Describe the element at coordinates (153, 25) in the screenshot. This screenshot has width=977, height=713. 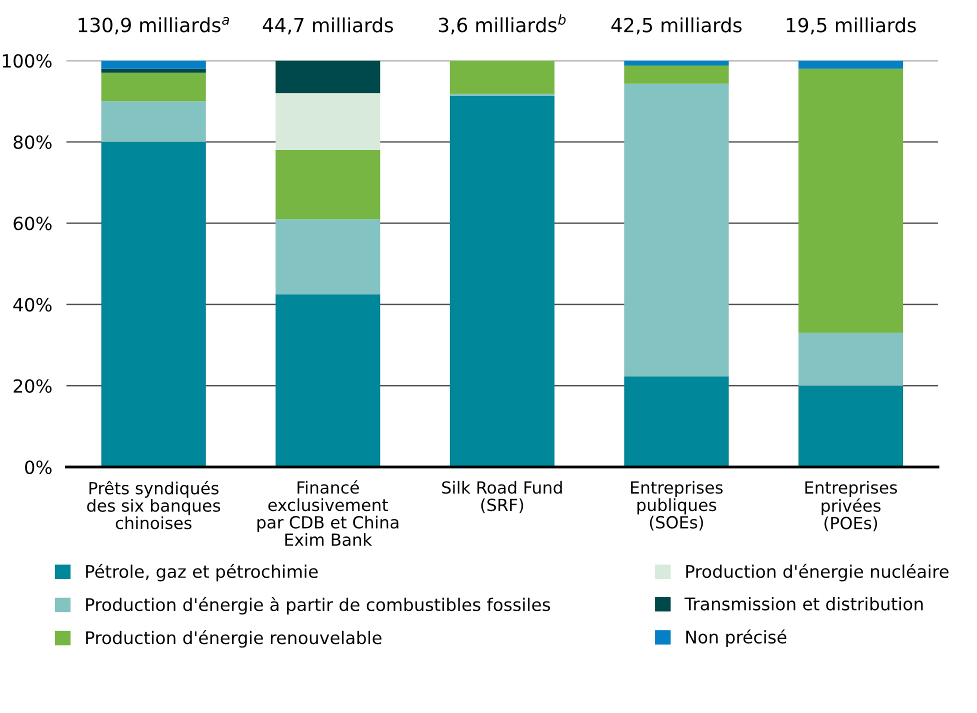
I see `text: 130,9 milliards$^{a}$` at that location.